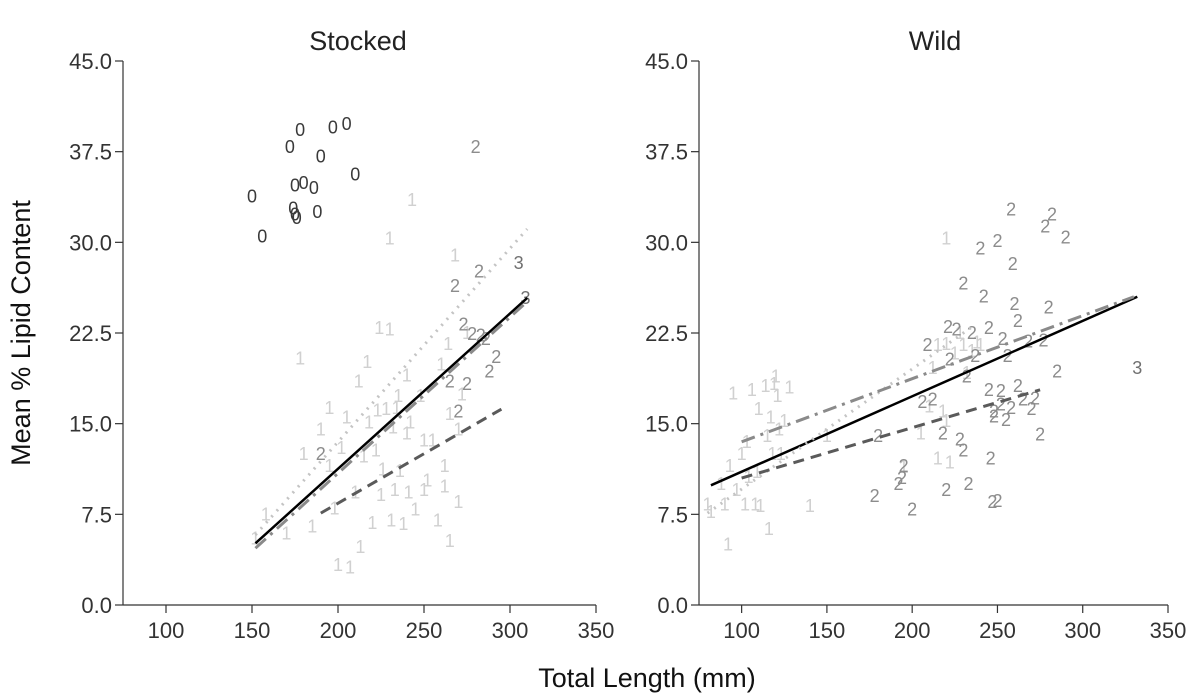 This screenshot has width=1200, height=700. I want to click on y-axis-label: Mean % Lipid Content, so click(21, 333).